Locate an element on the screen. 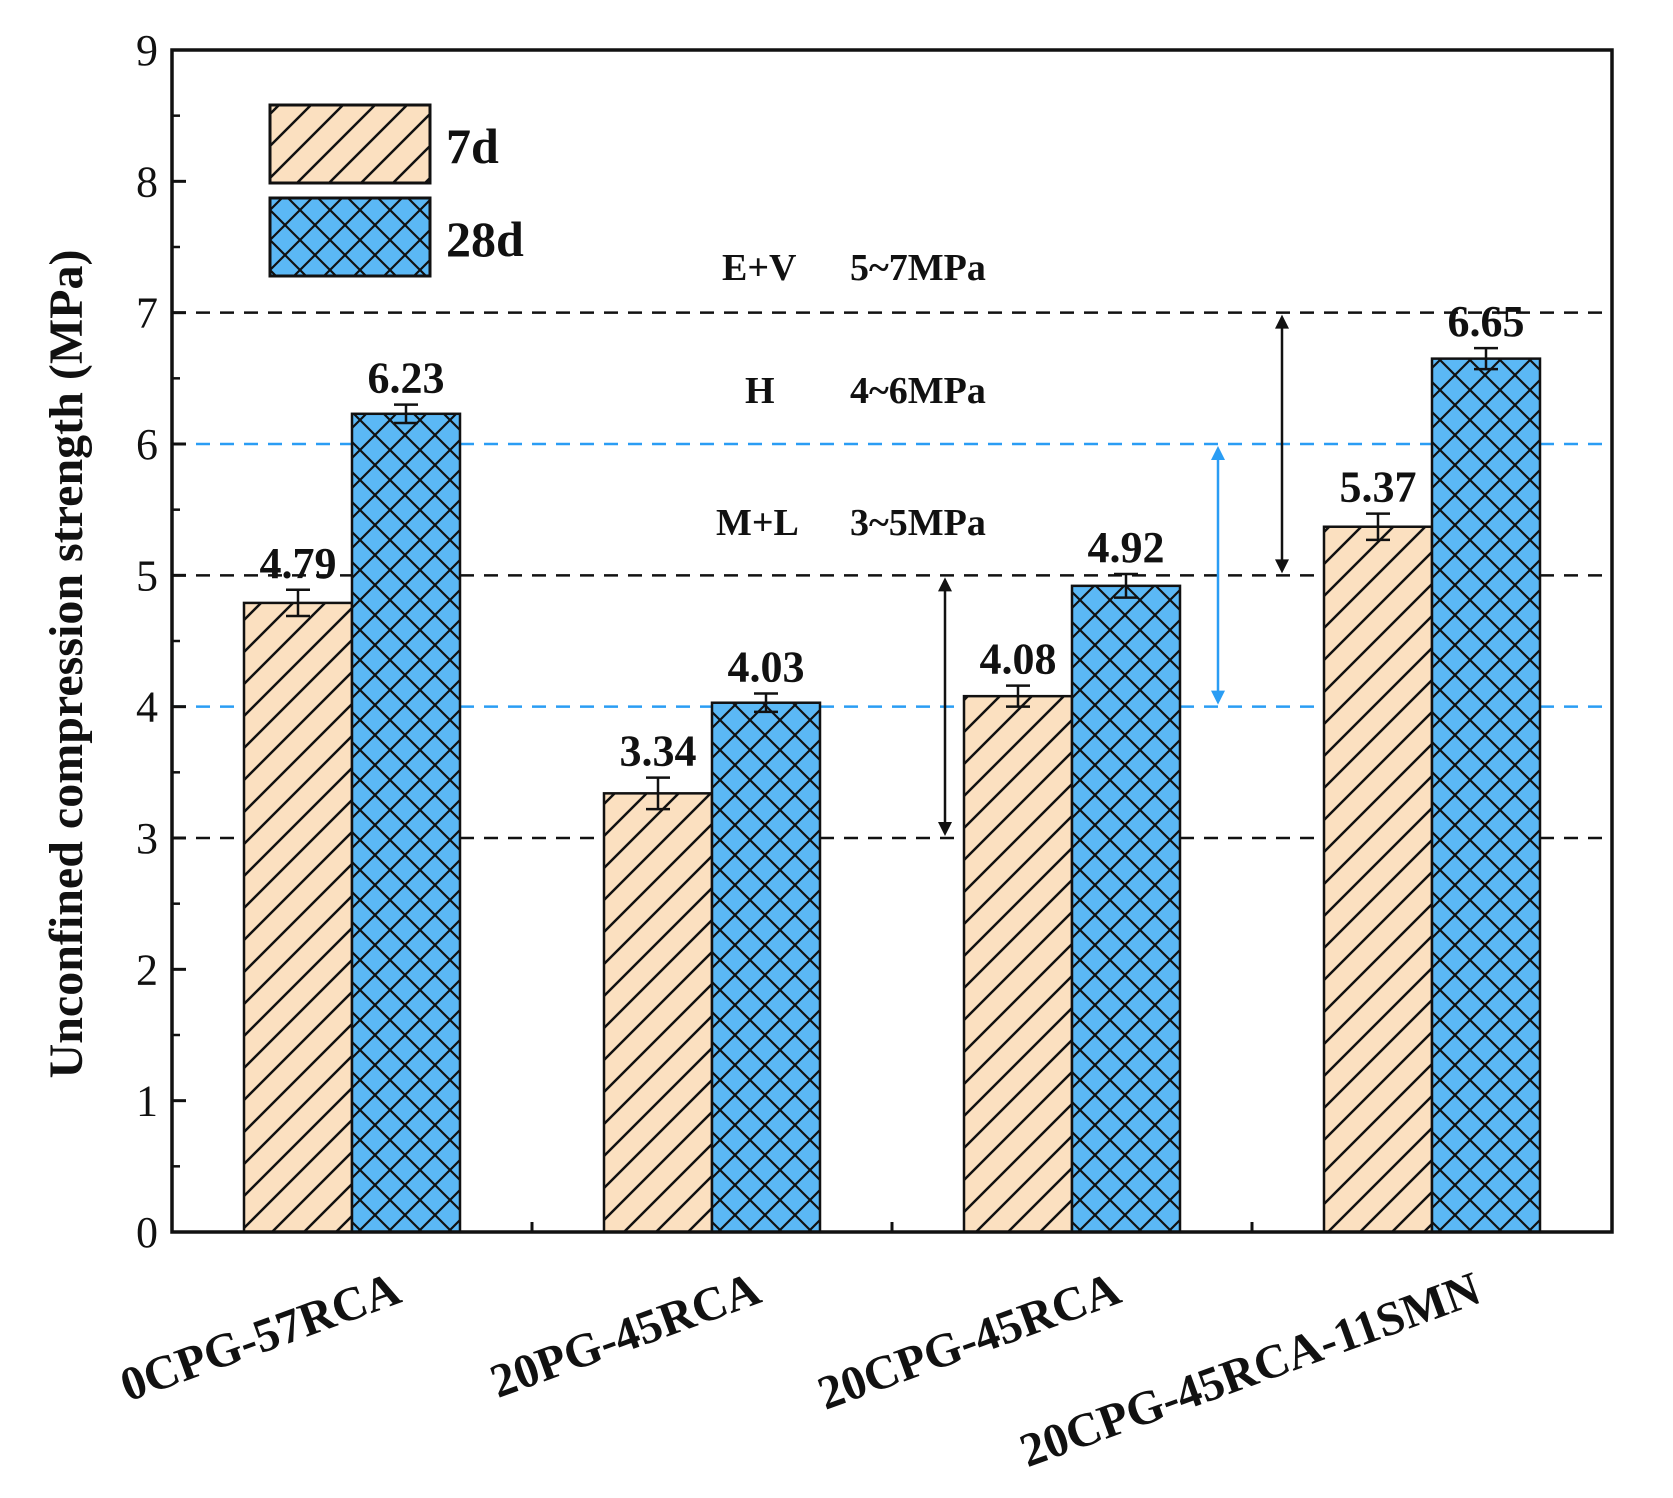  band-h-name: H is located at coordinates (760, 391).